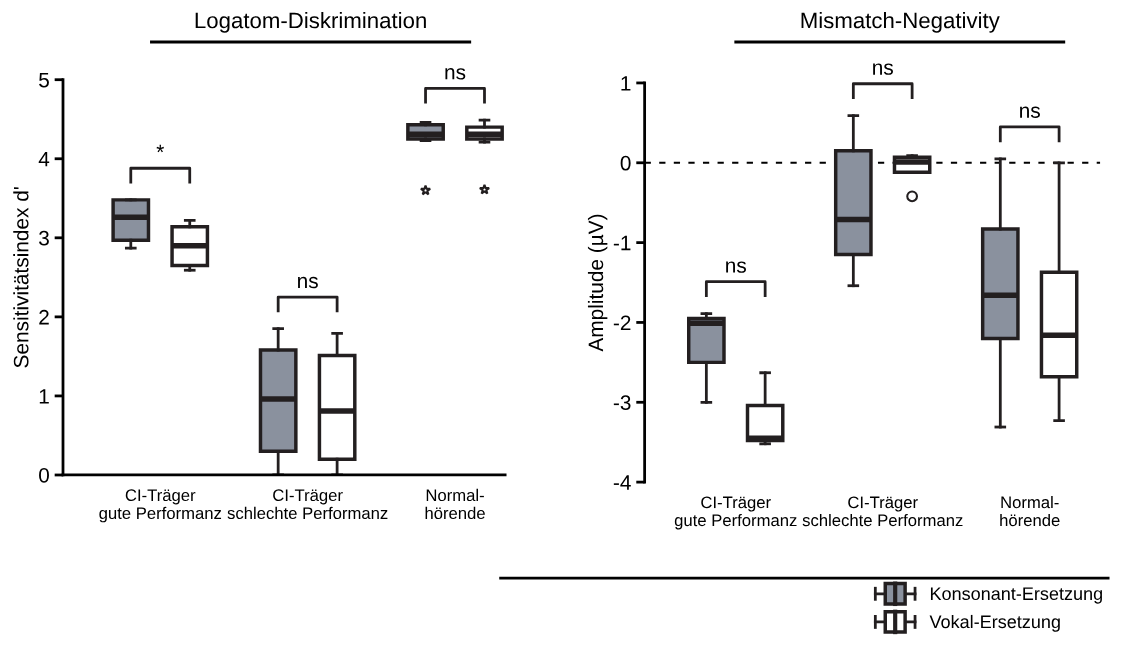 Image resolution: width=1125 pixels, height=648 pixels. What do you see at coordinates (622, 322) in the screenshot?
I see `y-tick-label: -2` at bounding box center [622, 322].